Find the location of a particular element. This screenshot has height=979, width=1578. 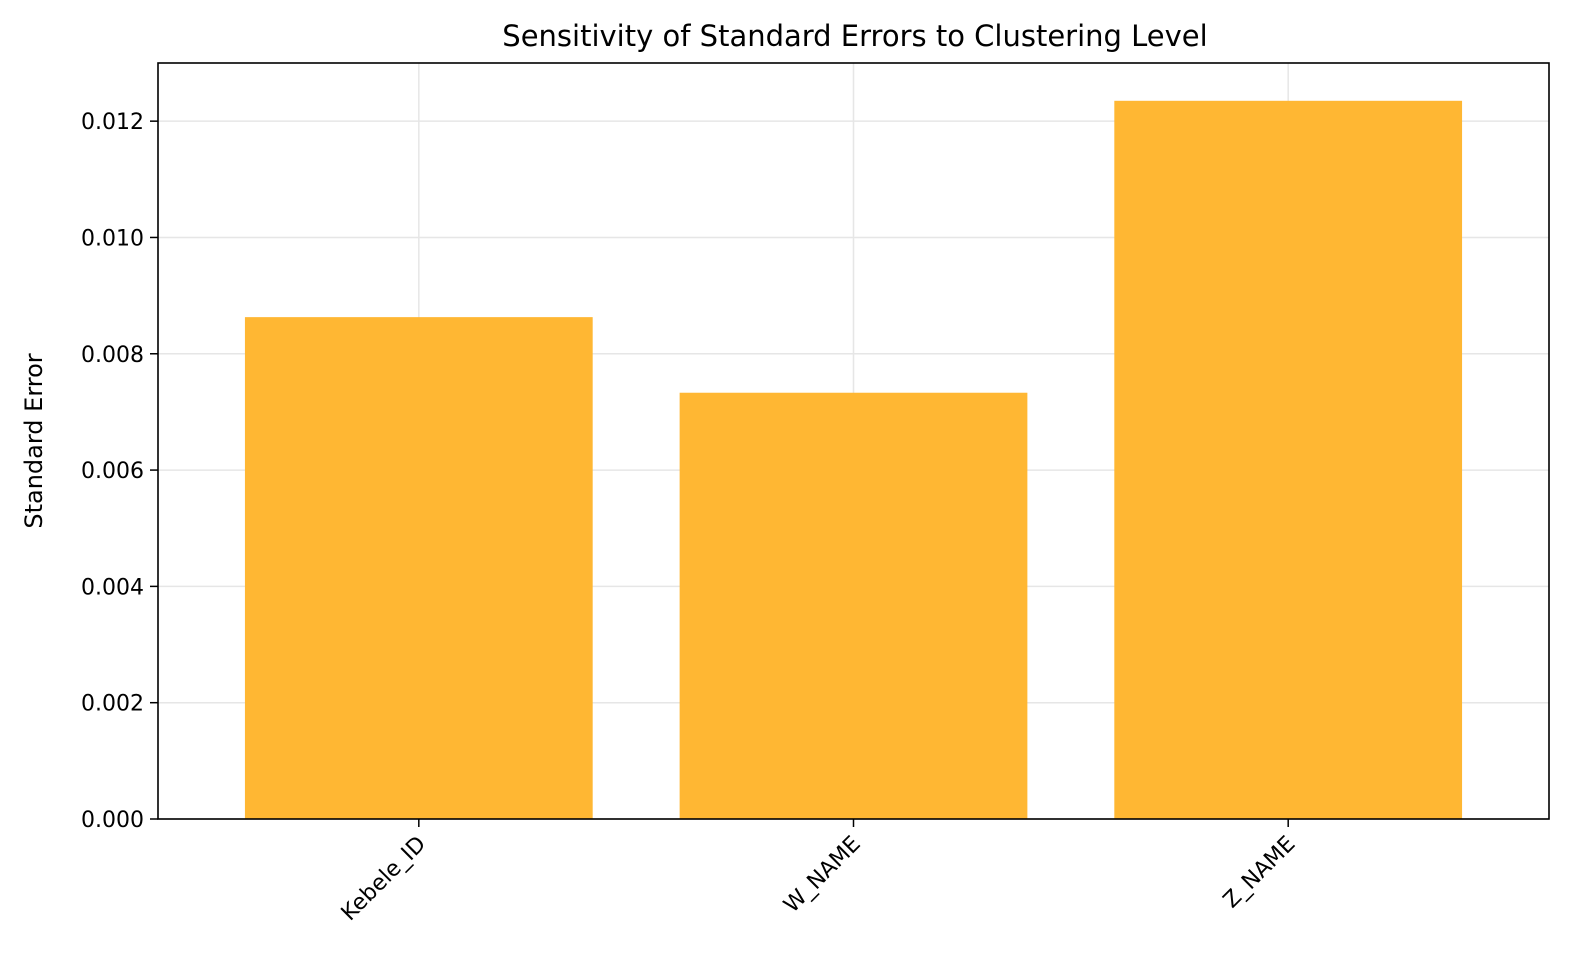

y-tick-label: 0.010 is located at coordinates (112, 238).